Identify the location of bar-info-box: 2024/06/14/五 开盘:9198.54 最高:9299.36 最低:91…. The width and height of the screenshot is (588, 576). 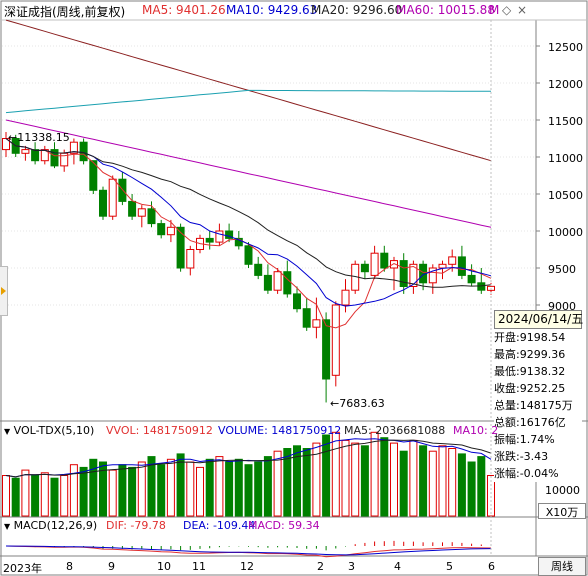
(538, 396).